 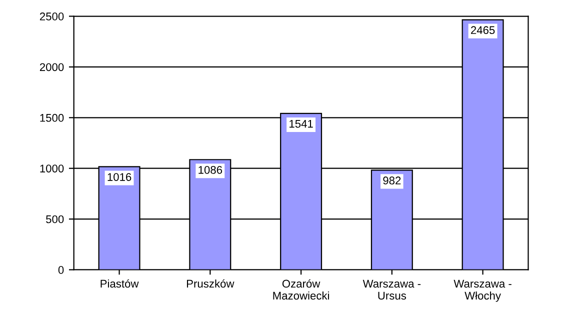 What do you see at coordinates (210, 283) in the screenshot?
I see `x-tick-label: Pruszków` at bounding box center [210, 283].